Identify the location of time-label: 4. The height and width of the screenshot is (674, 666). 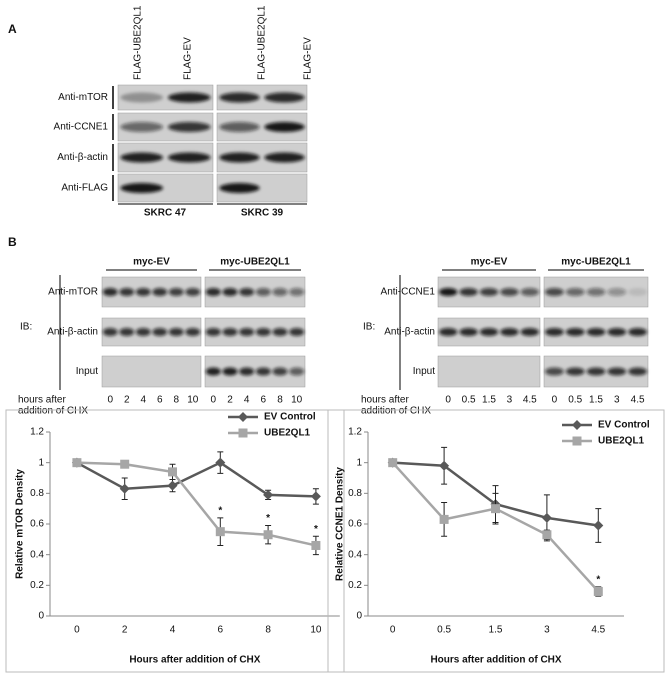
(143, 400).